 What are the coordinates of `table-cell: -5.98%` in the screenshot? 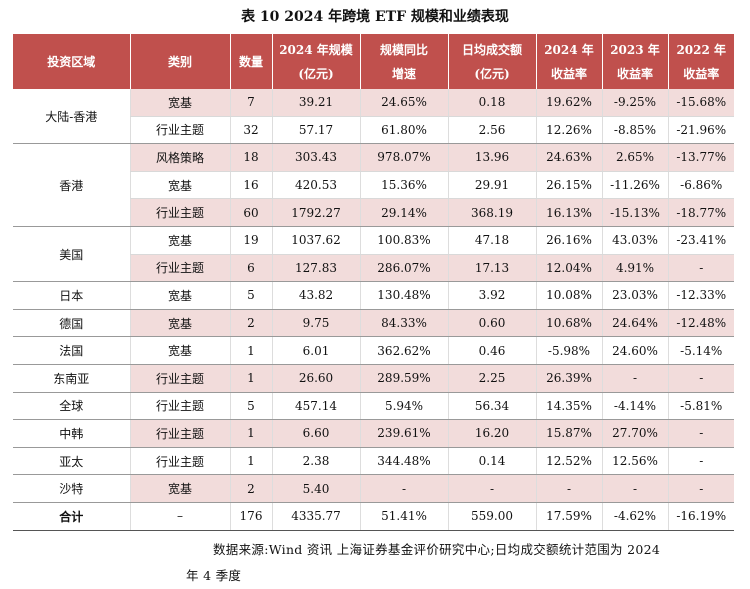 It's located at (568, 350).